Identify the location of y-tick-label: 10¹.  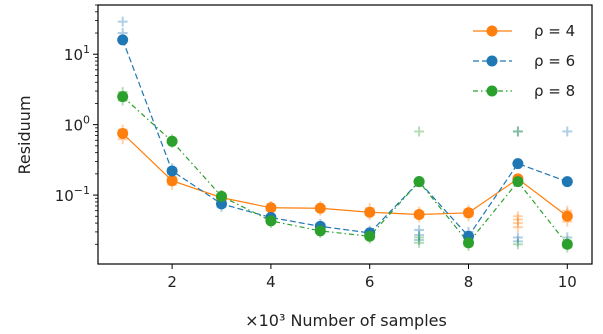
(77, 53).